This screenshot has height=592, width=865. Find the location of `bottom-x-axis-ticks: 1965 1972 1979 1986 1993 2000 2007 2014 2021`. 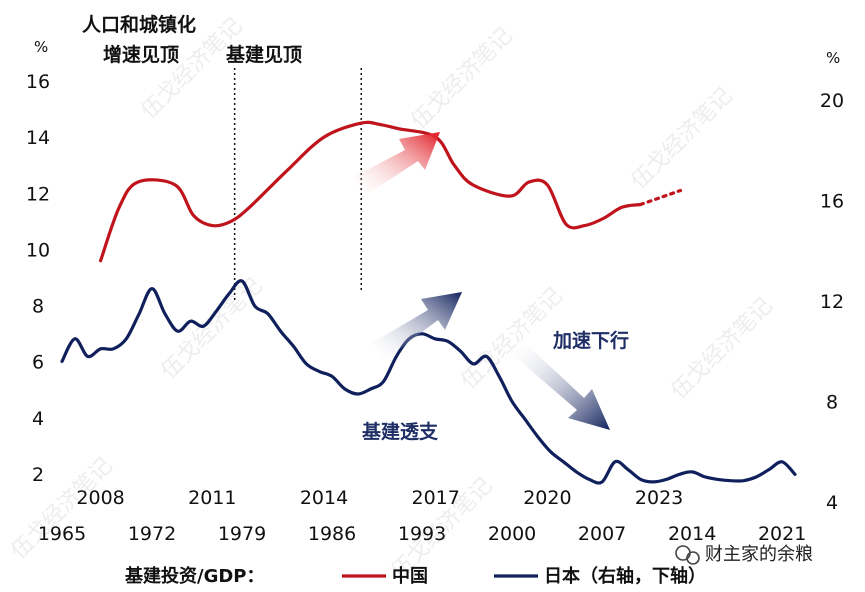

bottom-x-axis-ticks: 1965 1972 1979 1986 1993 2000 2007 2014 2021 is located at coordinates (422, 534).